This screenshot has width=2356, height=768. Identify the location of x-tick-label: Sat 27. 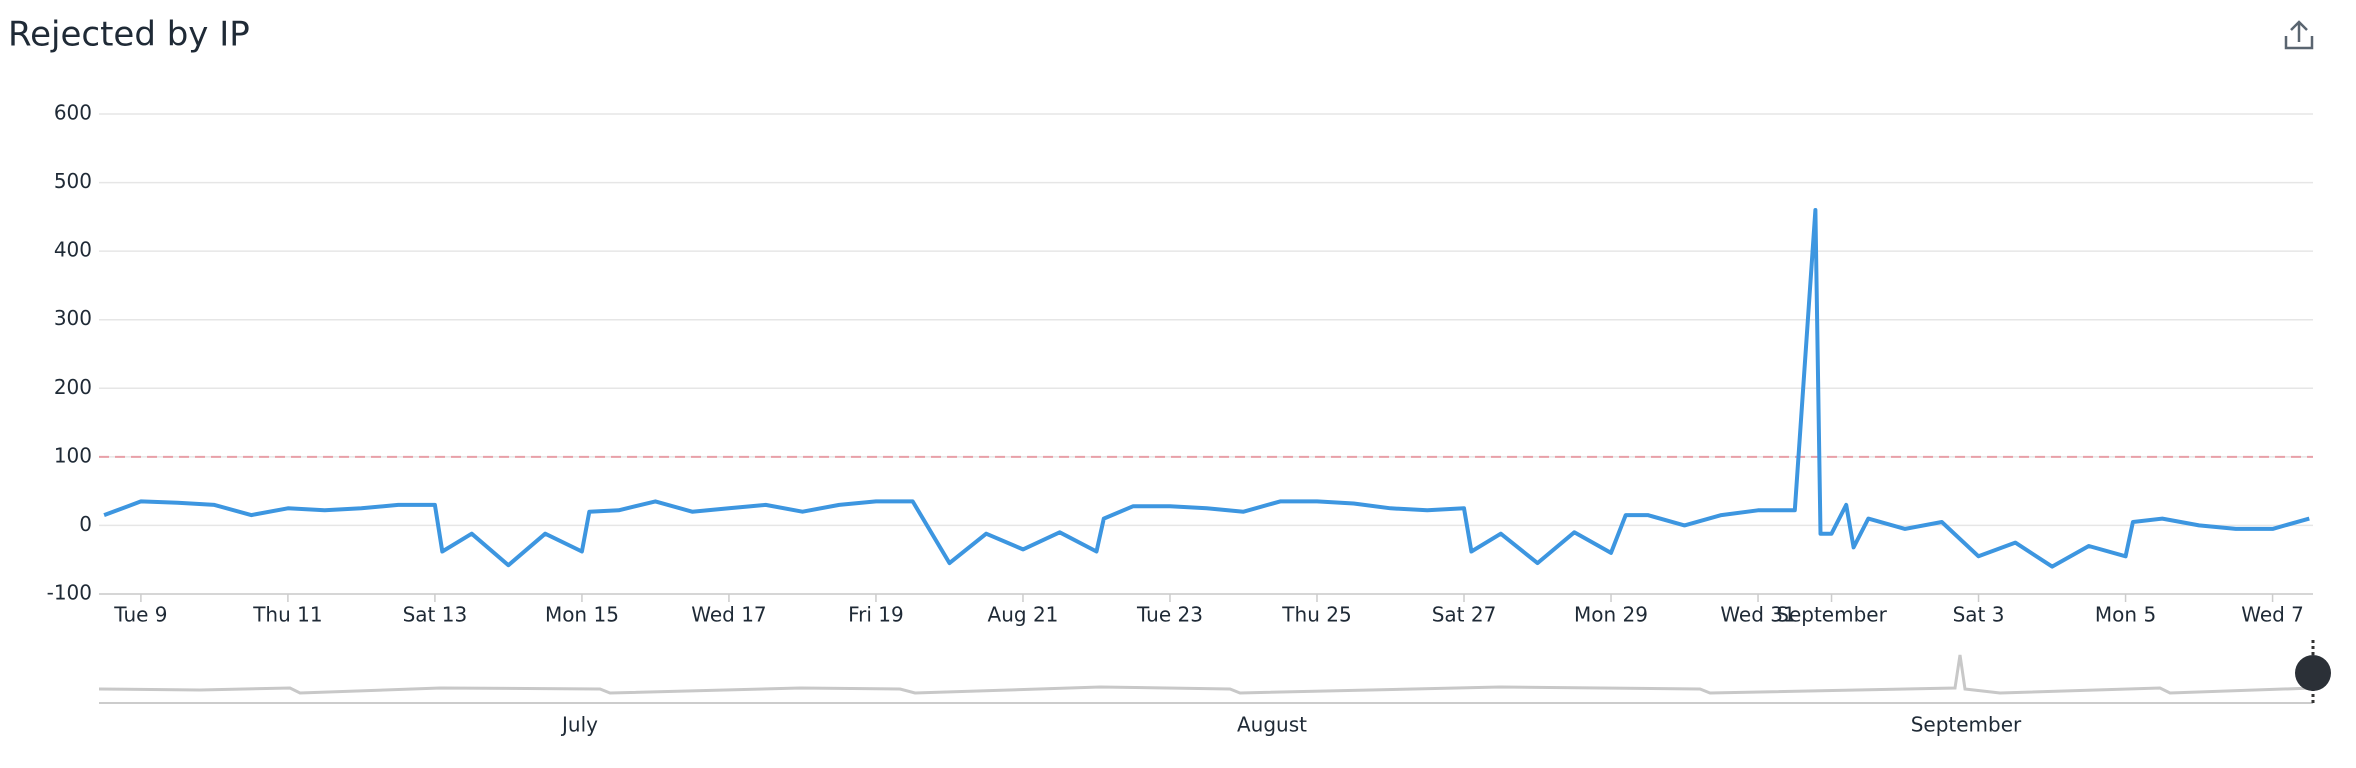
(1464, 615).